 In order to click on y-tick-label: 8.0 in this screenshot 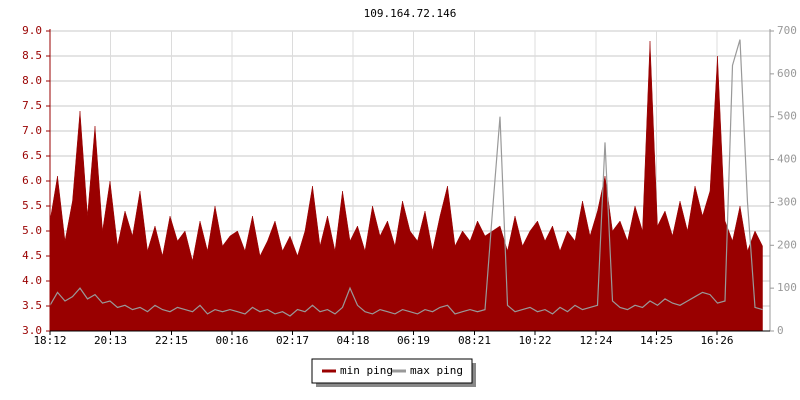, I will do `click(32, 80)`.